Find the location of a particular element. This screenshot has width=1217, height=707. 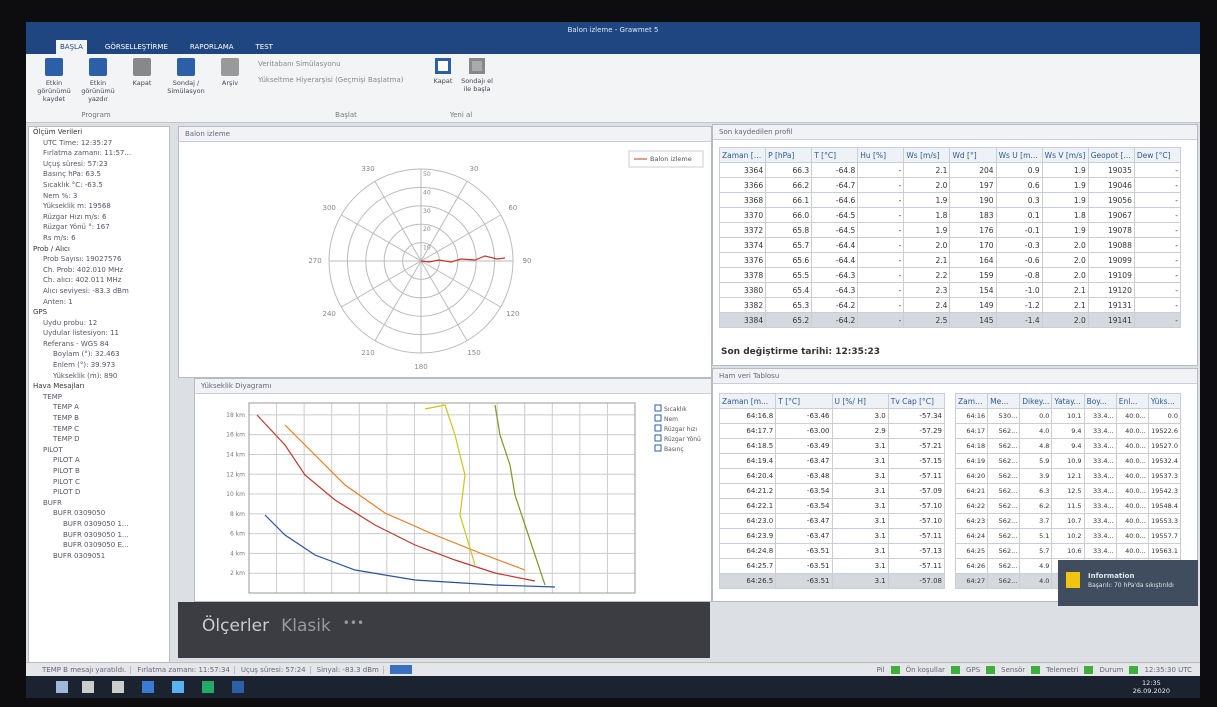

tree-item: BUFR is located at coordinates (52, 502).